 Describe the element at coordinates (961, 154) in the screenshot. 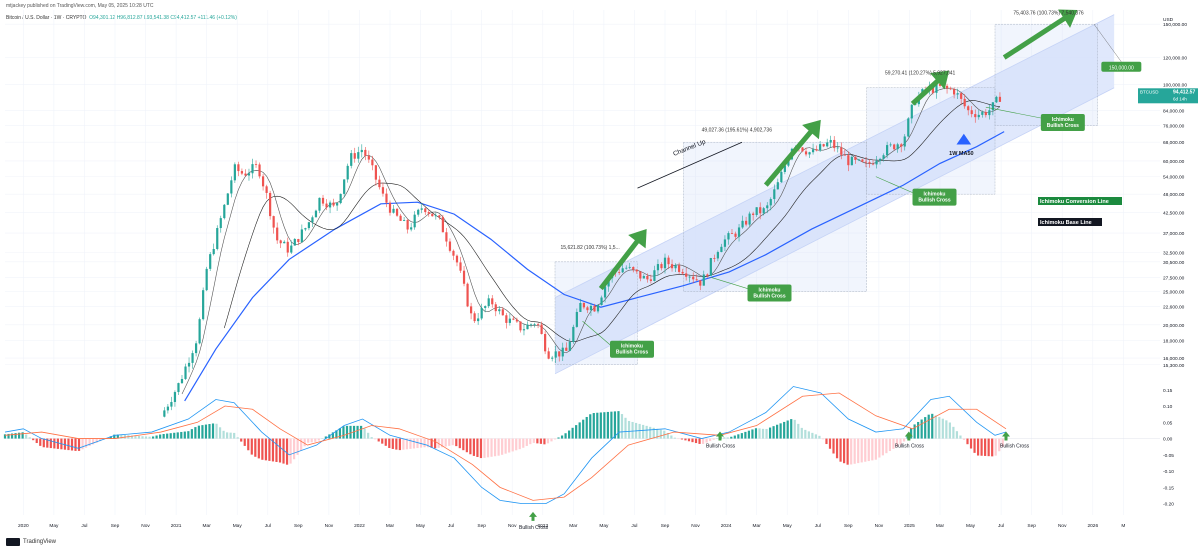

I see `ma50-label: 1W MA50` at that location.